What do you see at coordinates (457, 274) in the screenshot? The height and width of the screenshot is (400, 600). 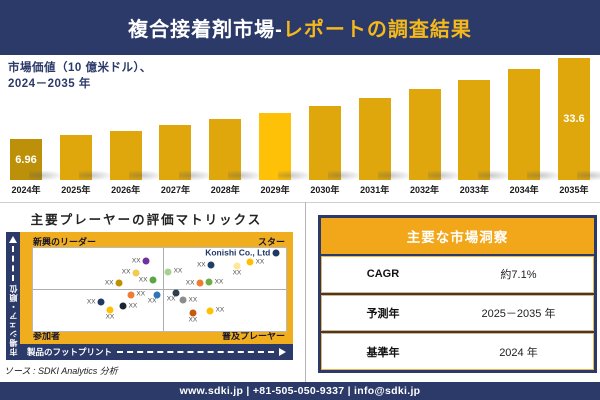 I see `insight-row: CAGR 約7.1%` at bounding box center [457, 274].